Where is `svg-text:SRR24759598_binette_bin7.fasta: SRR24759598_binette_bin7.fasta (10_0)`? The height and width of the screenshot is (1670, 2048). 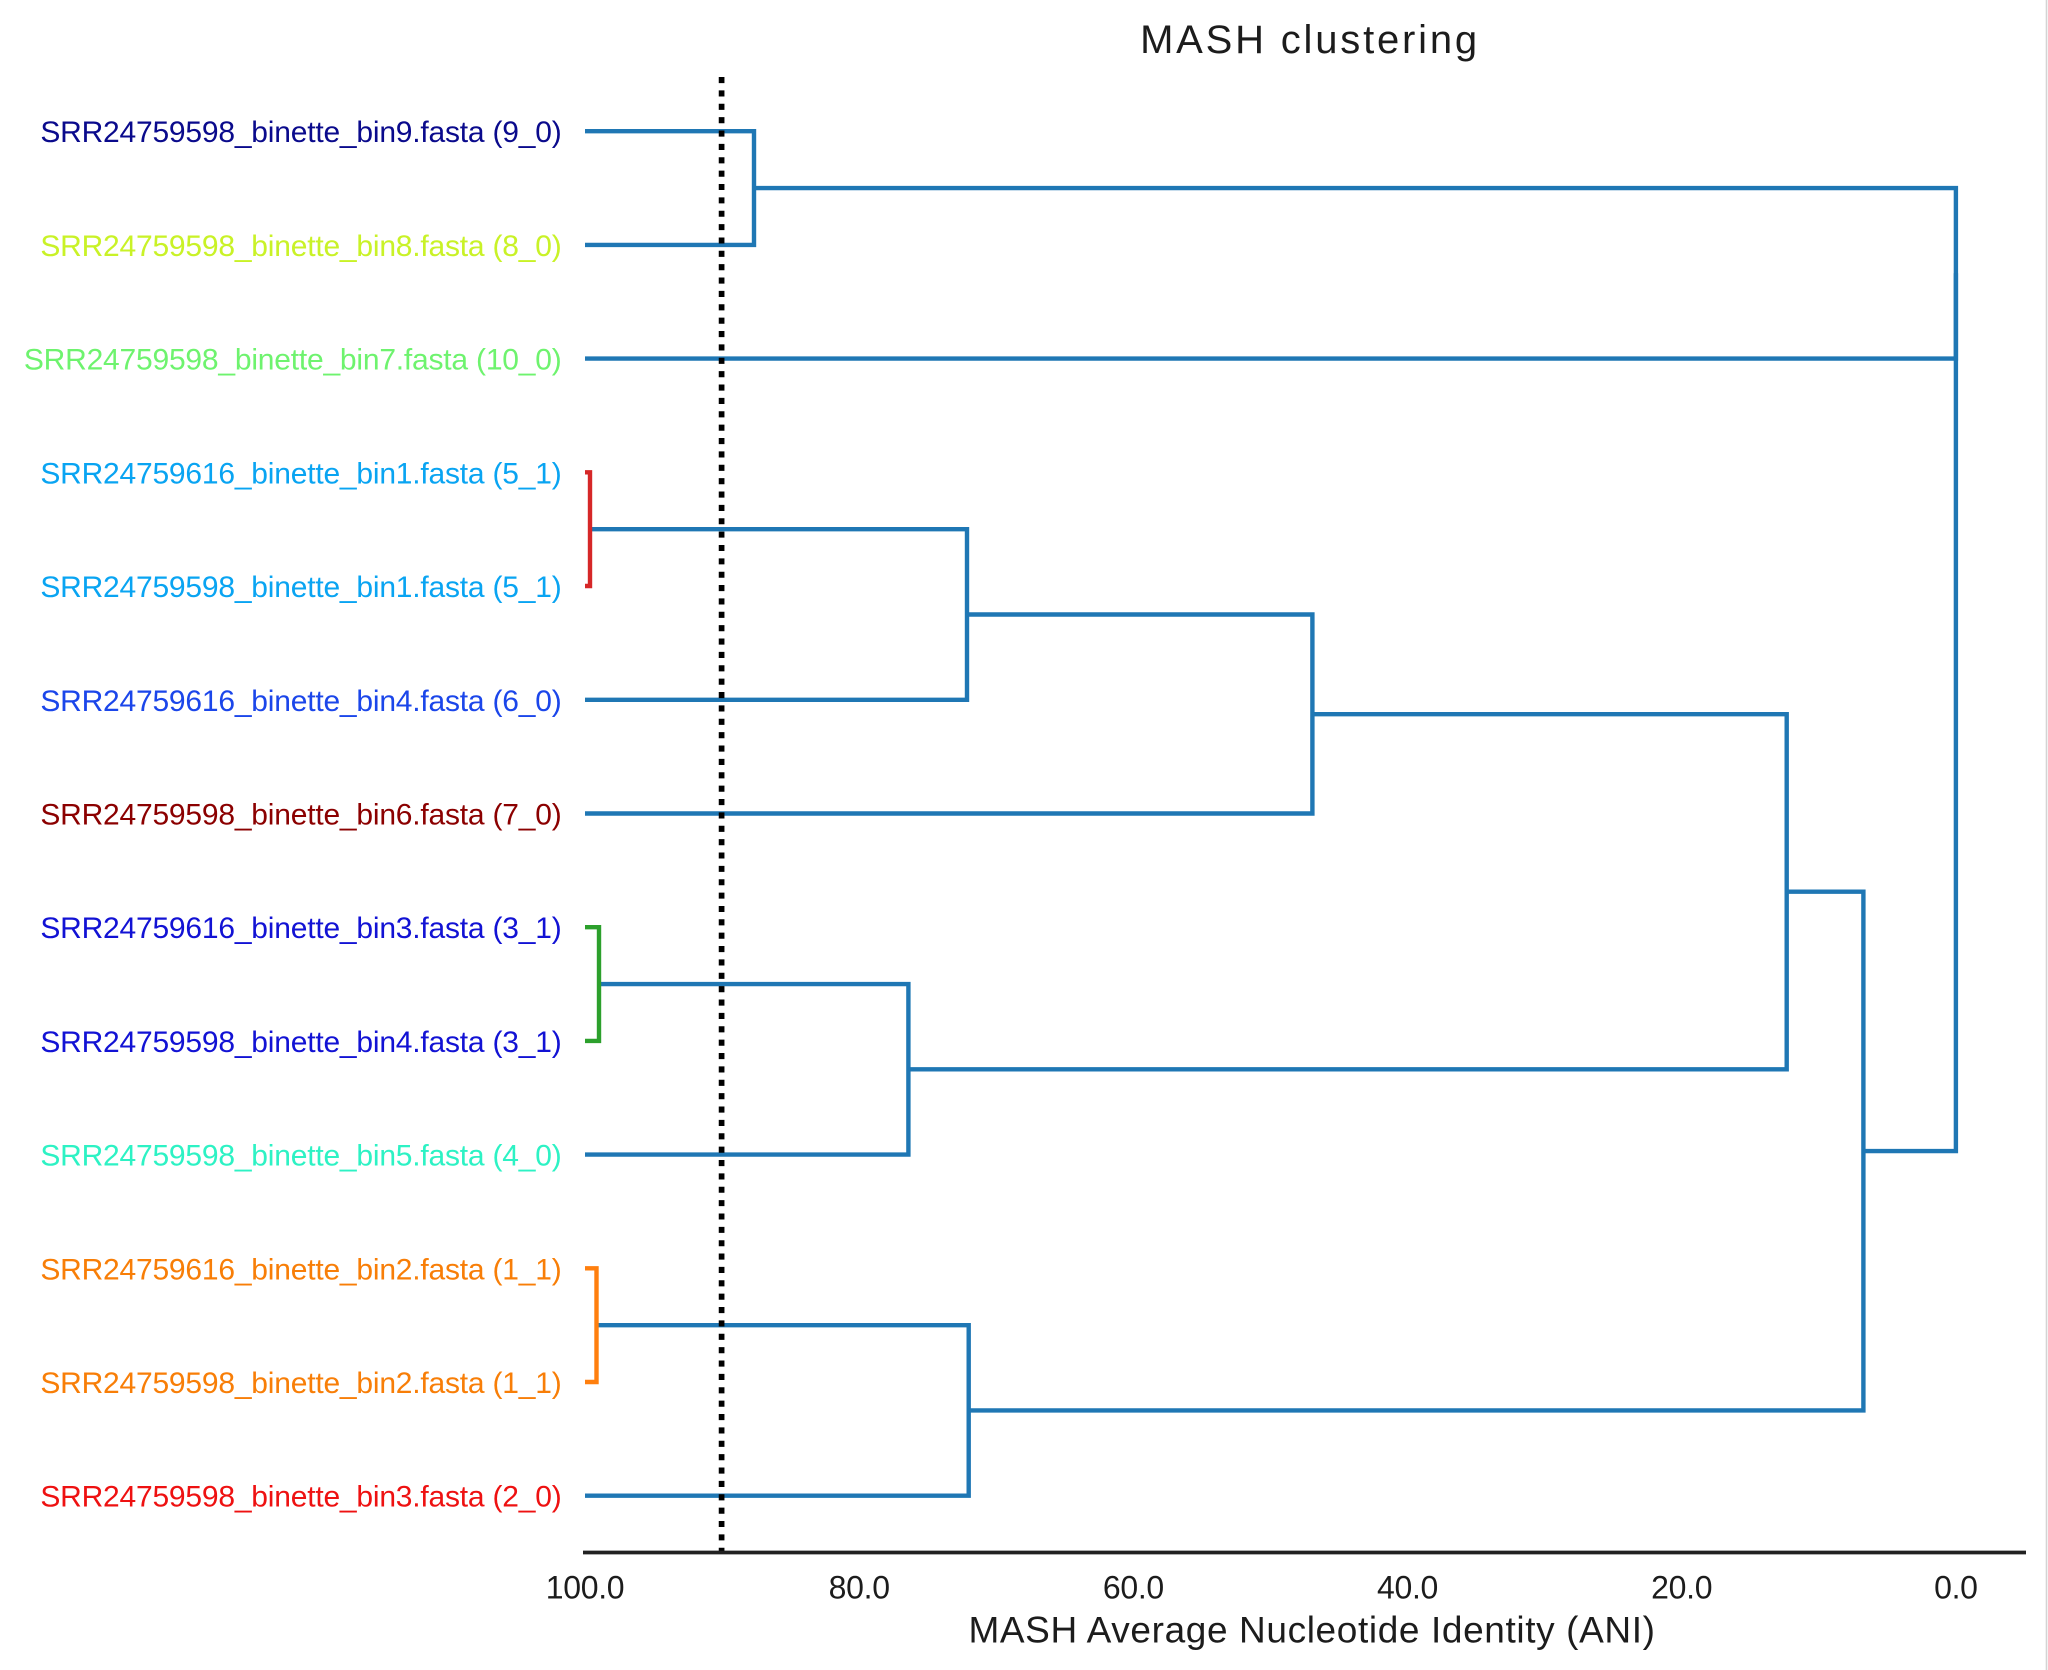
svg-text:SRR24759598_binette_bin7.fasta: SRR24759598_binette_bin7.fasta (10_0) is located at coordinates (293, 360).